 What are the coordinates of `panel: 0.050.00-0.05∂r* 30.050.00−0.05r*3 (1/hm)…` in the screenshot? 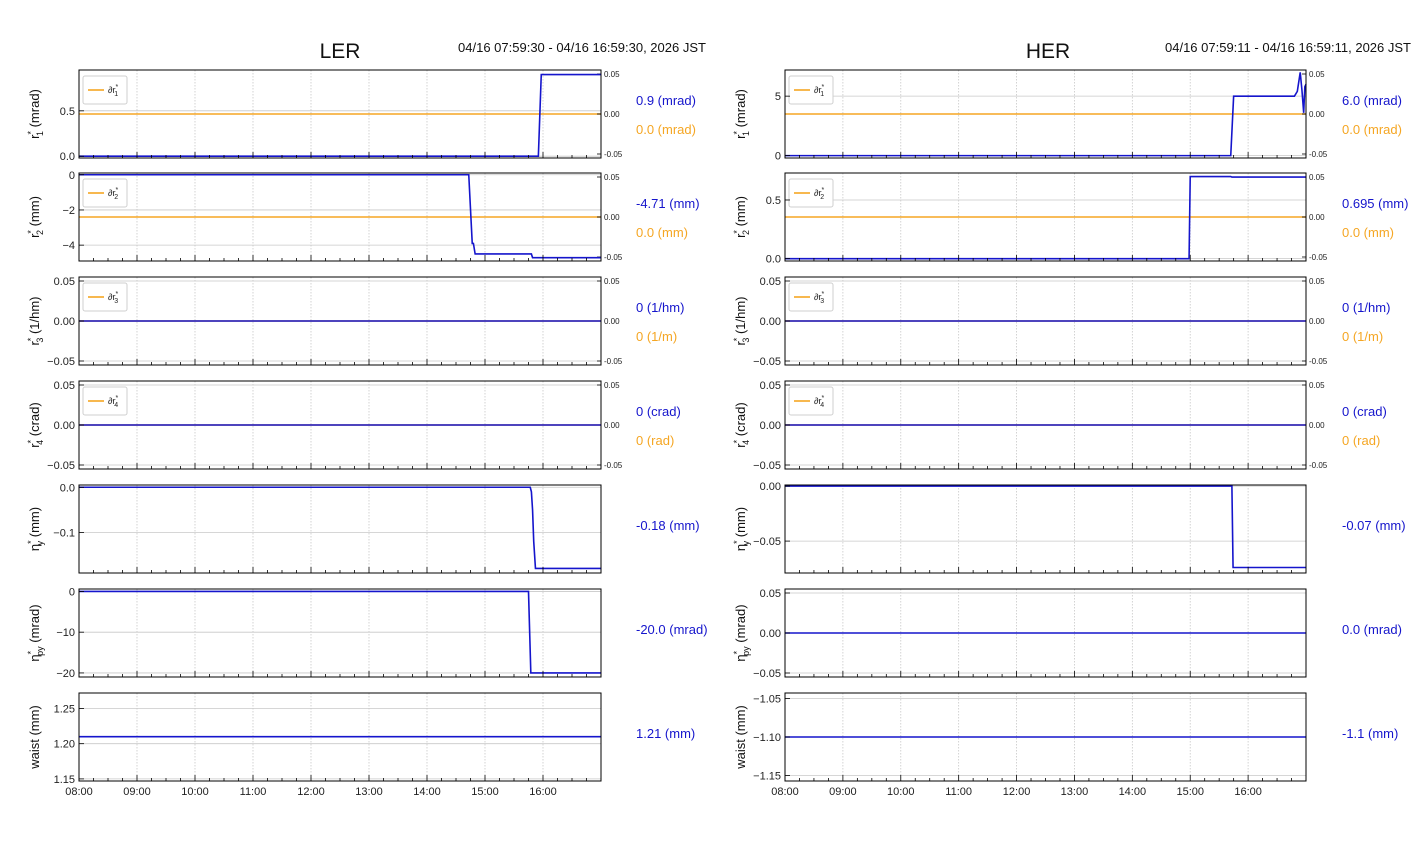 It's located at (1061, 322).